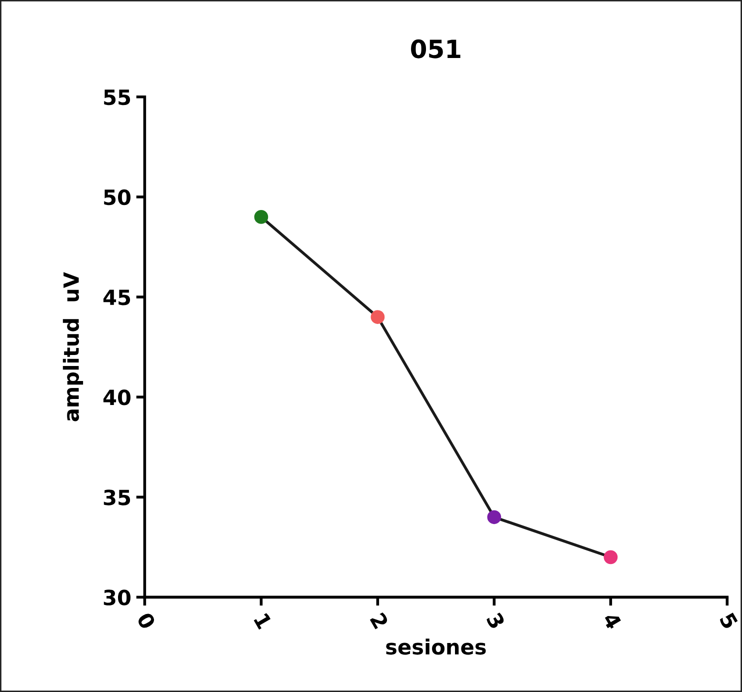  I want to click on y-tick-label: 30, so click(117, 598).